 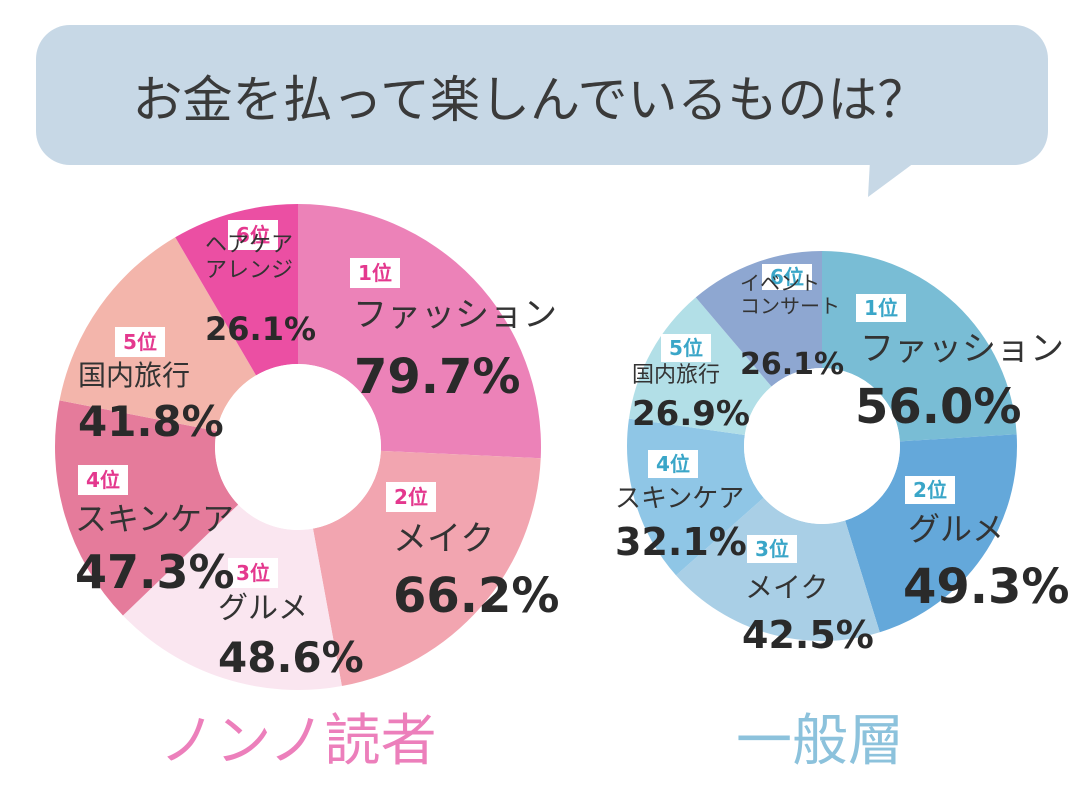 I want to click on value-label: 66.2%, so click(x=476, y=596).